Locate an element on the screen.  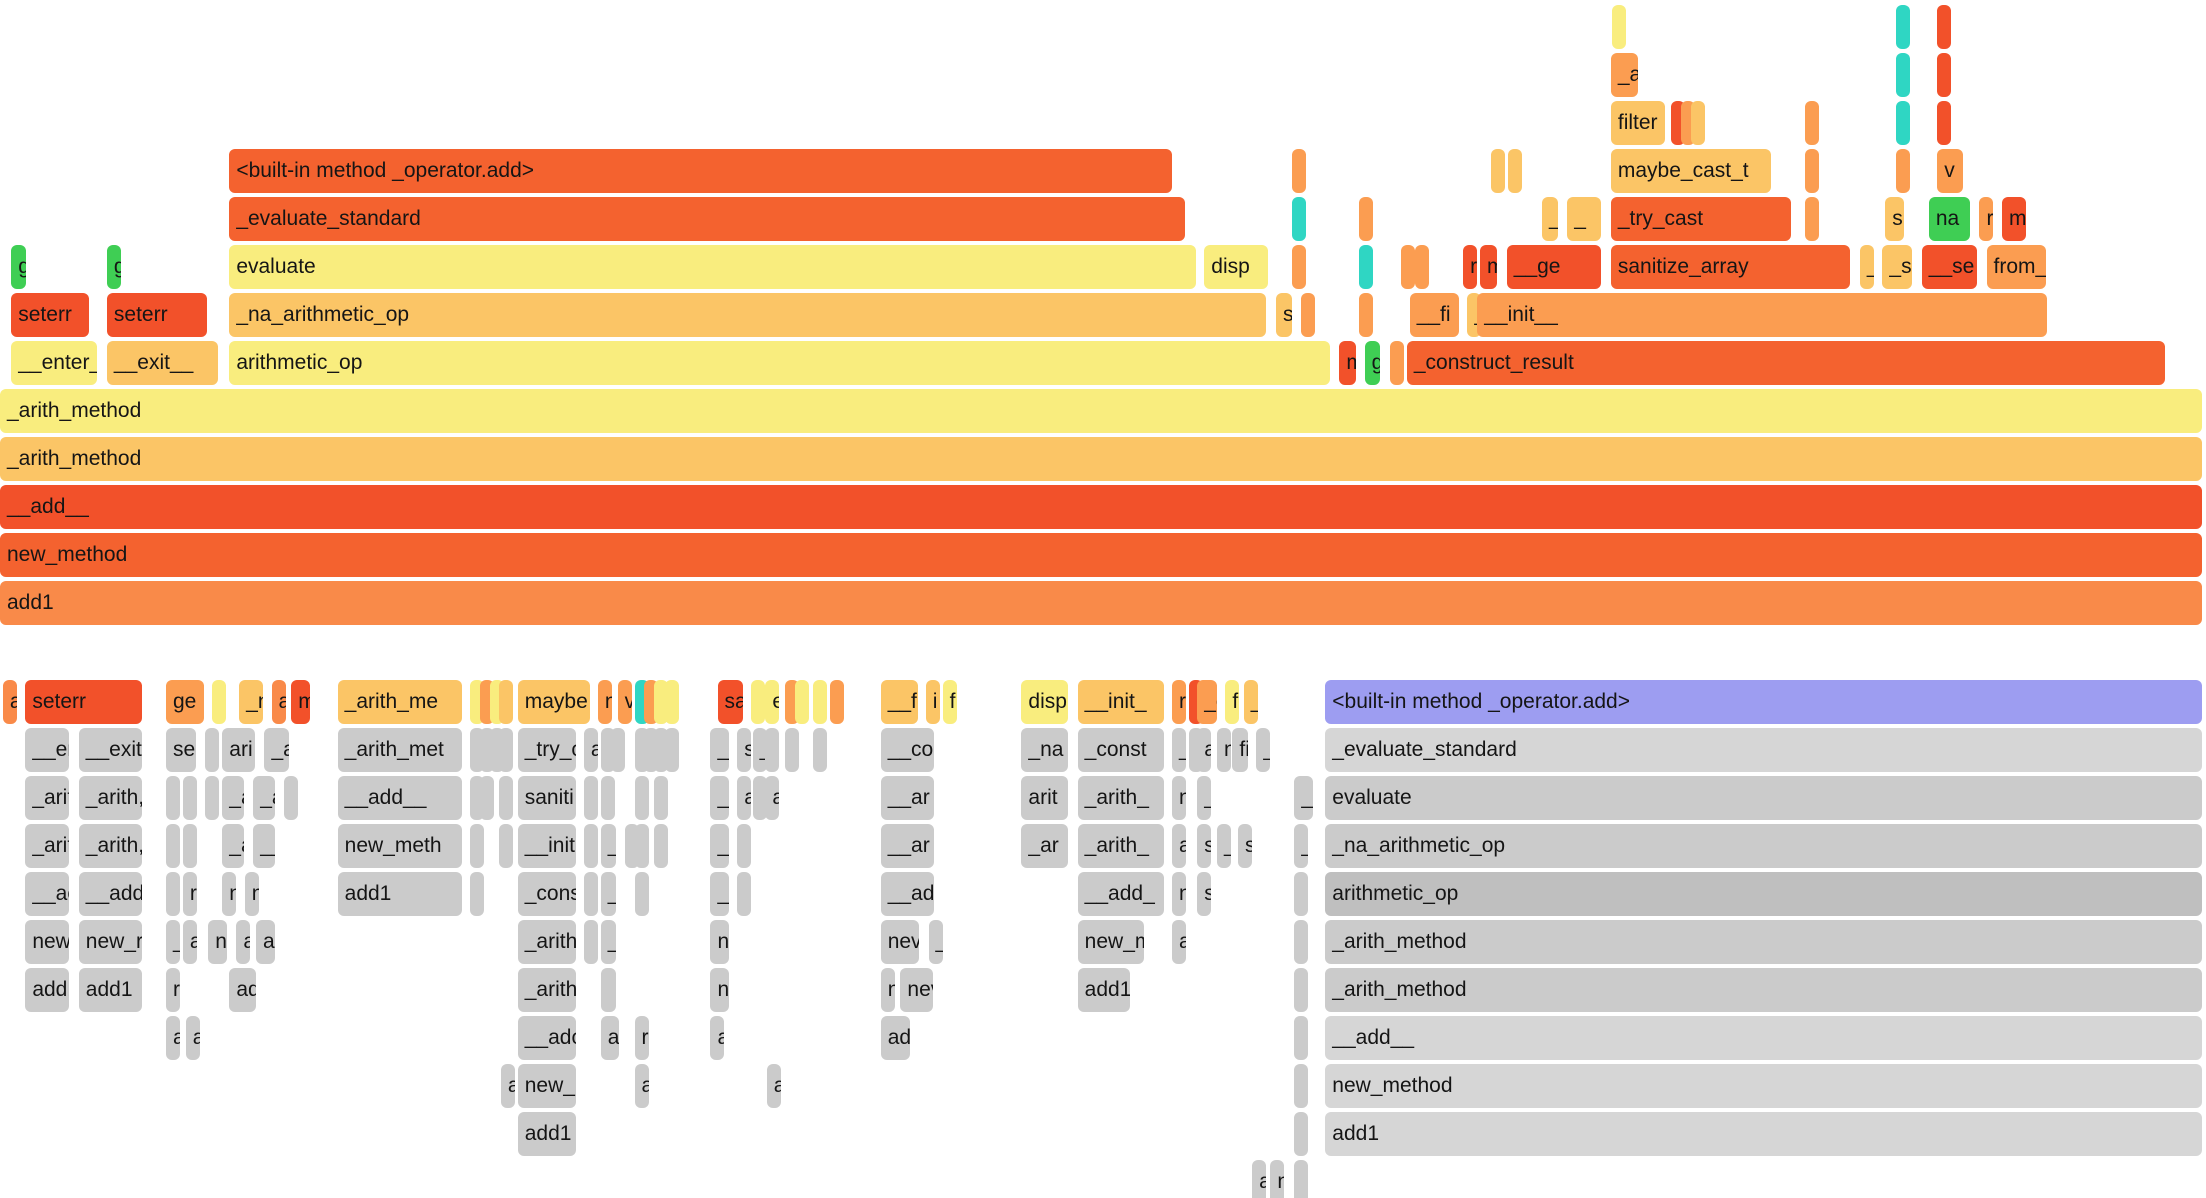
flame-frame: _na is located at coordinates (1045, 750).